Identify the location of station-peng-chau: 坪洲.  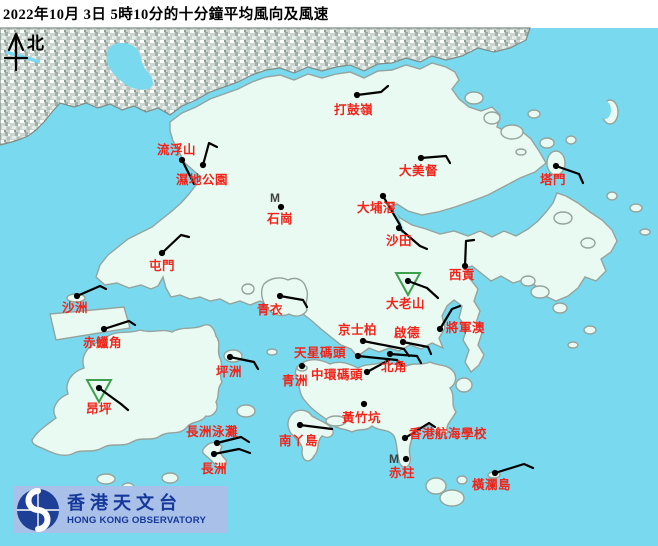
(238, 366).